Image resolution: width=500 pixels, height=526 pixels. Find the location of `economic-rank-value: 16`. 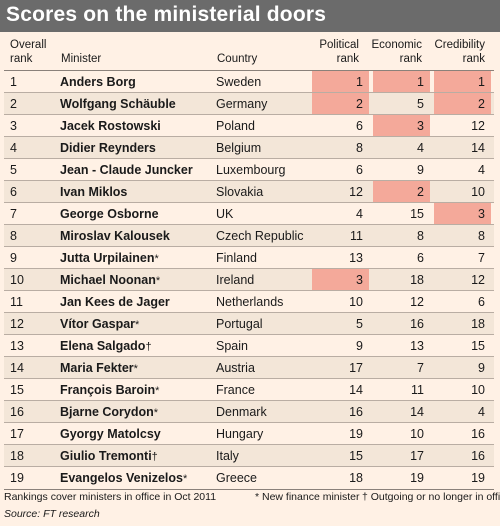

economic-rank-value: 16 is located at coordinates (417, 324).